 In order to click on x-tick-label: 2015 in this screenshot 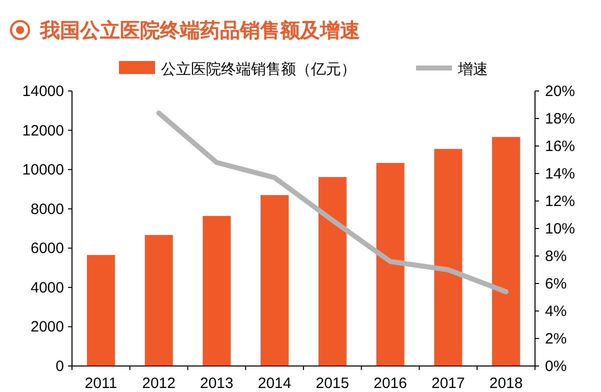, I will do `click(333, 383)`.